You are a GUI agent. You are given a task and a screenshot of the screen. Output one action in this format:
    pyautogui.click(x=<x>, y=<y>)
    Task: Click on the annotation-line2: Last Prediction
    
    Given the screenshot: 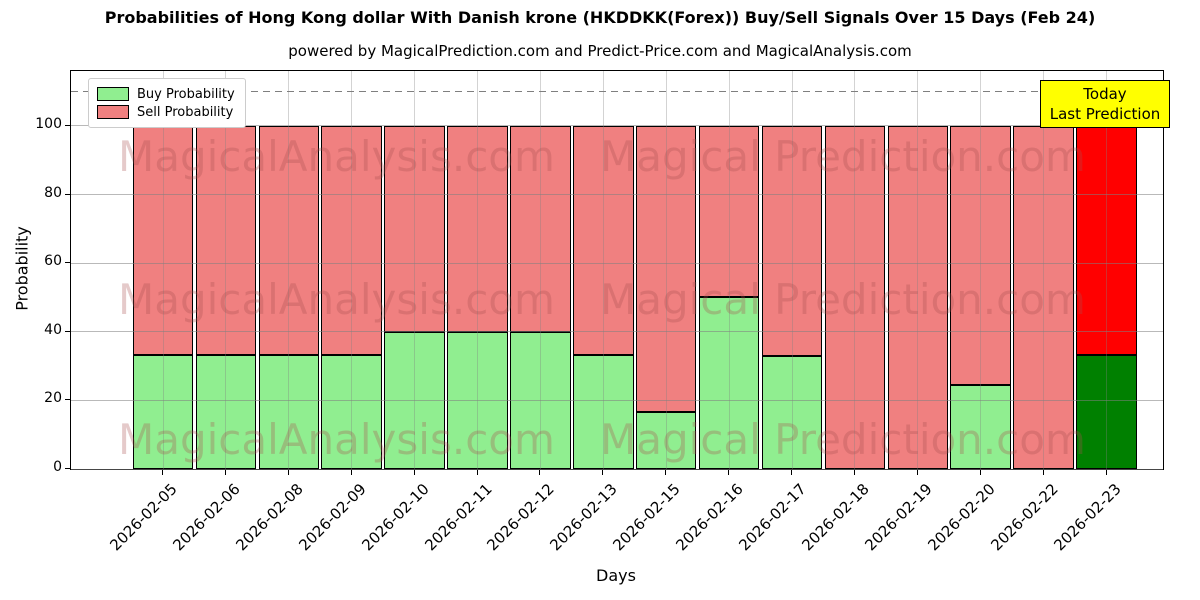 What is the action you would take?
    pyautogui.click(x=1105, y=114)
    